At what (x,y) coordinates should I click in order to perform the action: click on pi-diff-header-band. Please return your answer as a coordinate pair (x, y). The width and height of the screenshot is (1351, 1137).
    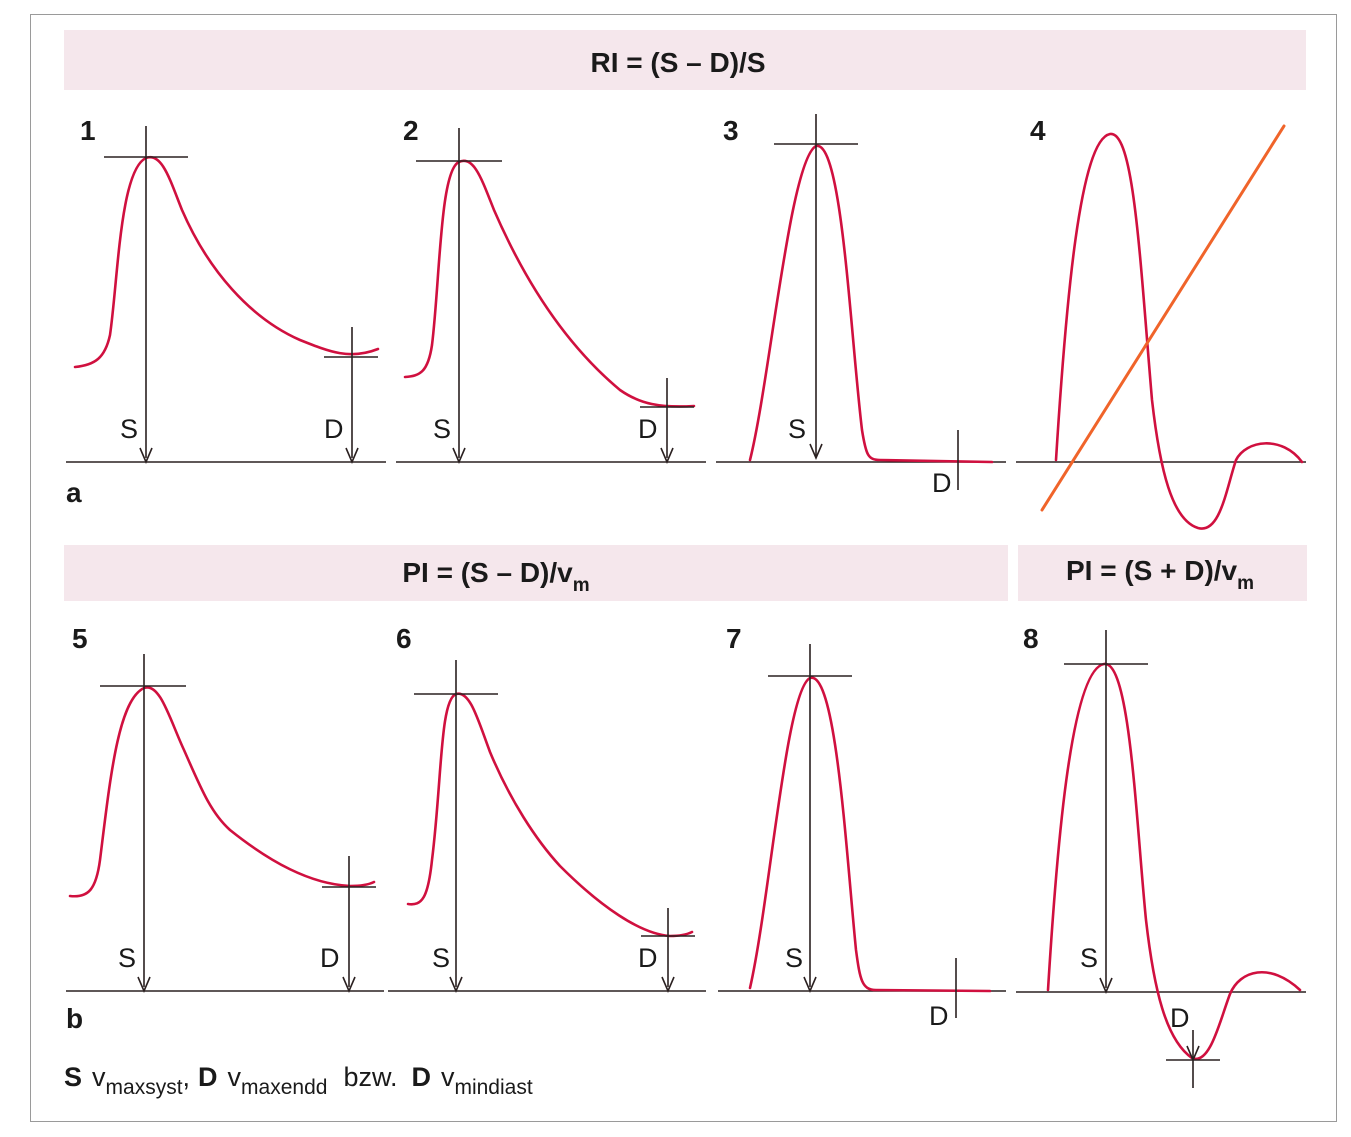
    Looking at the image, I should click on (536, 573).